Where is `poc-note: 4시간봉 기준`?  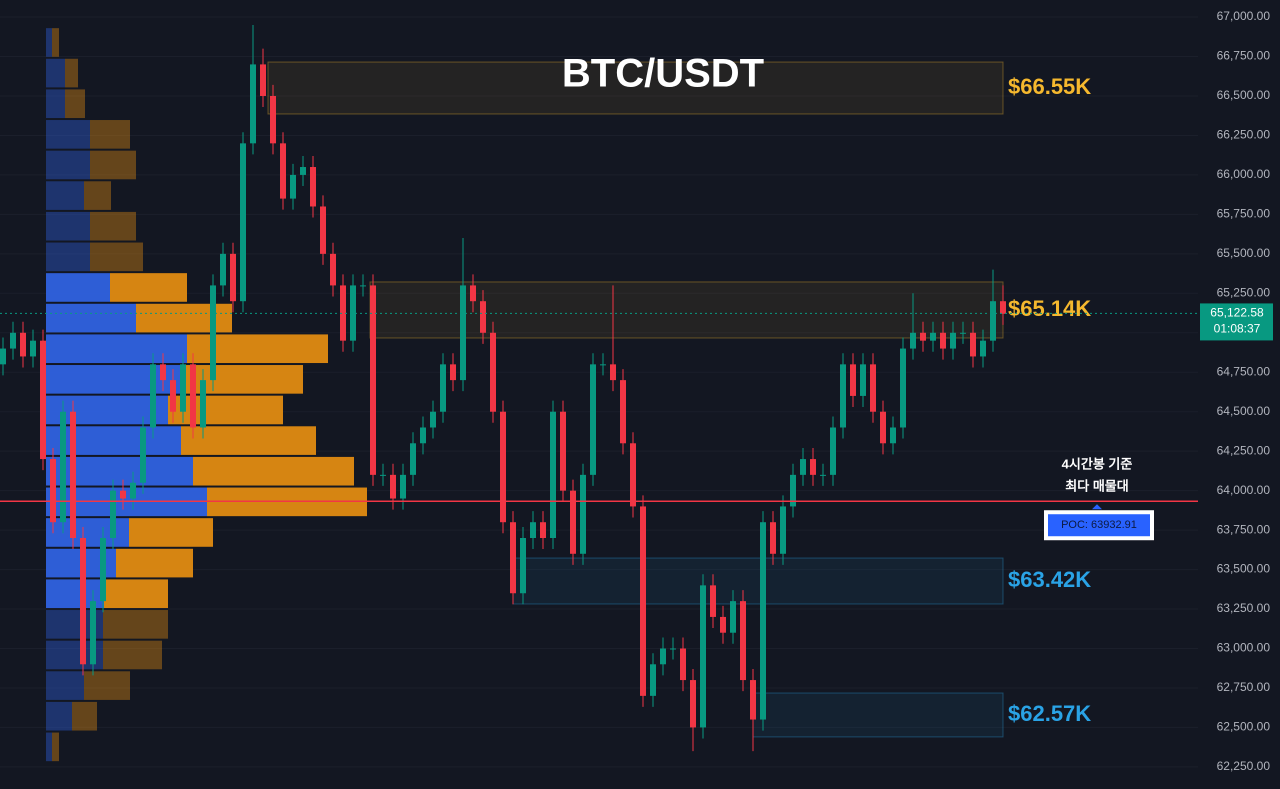 poc-note: 4시간봉 기준 is located at coordinates (1097, 464).